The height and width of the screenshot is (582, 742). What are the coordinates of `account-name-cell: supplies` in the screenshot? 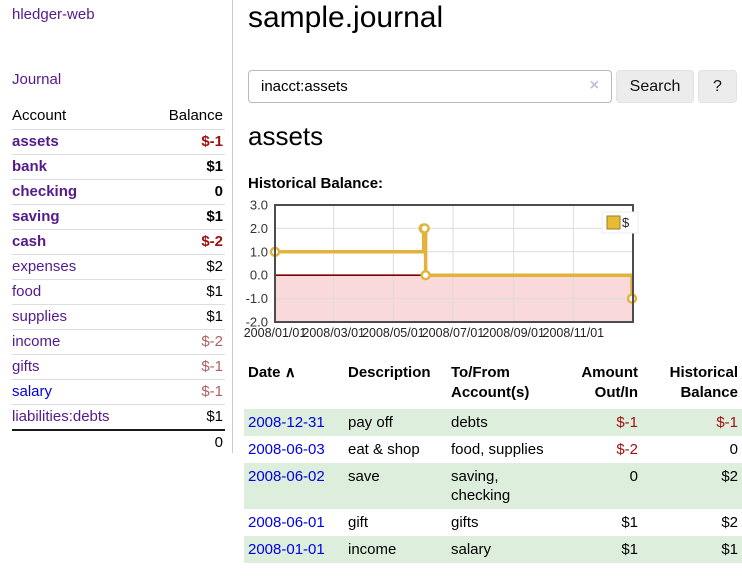 It's located at (80, 317).